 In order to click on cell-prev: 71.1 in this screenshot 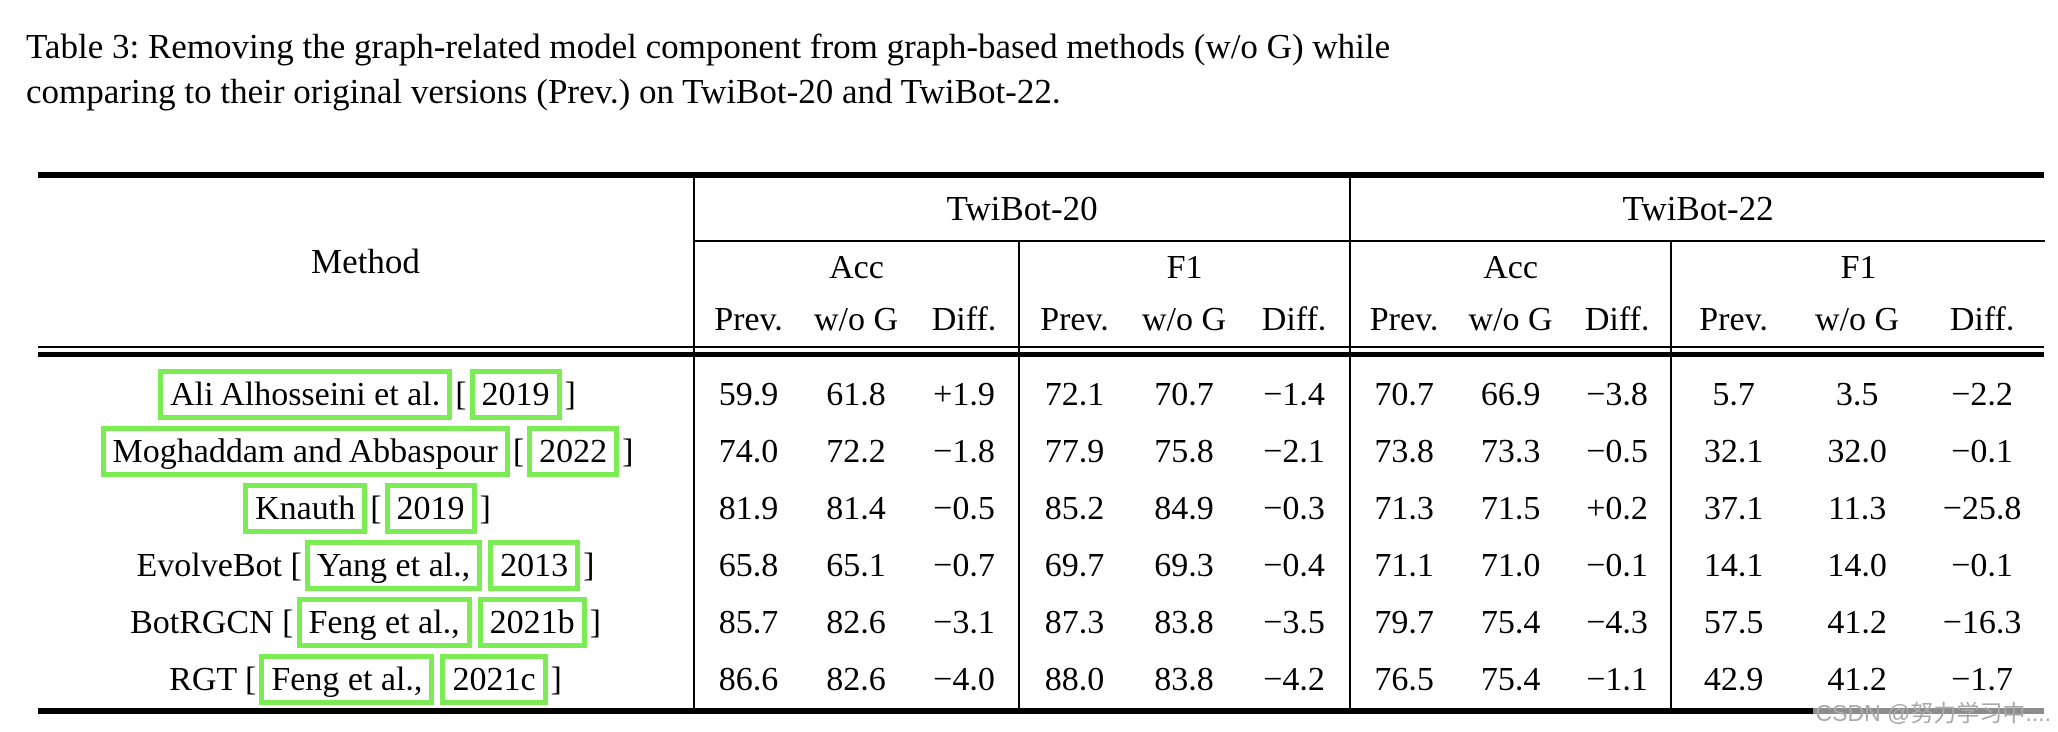, I will do `click(1403, 565)`.